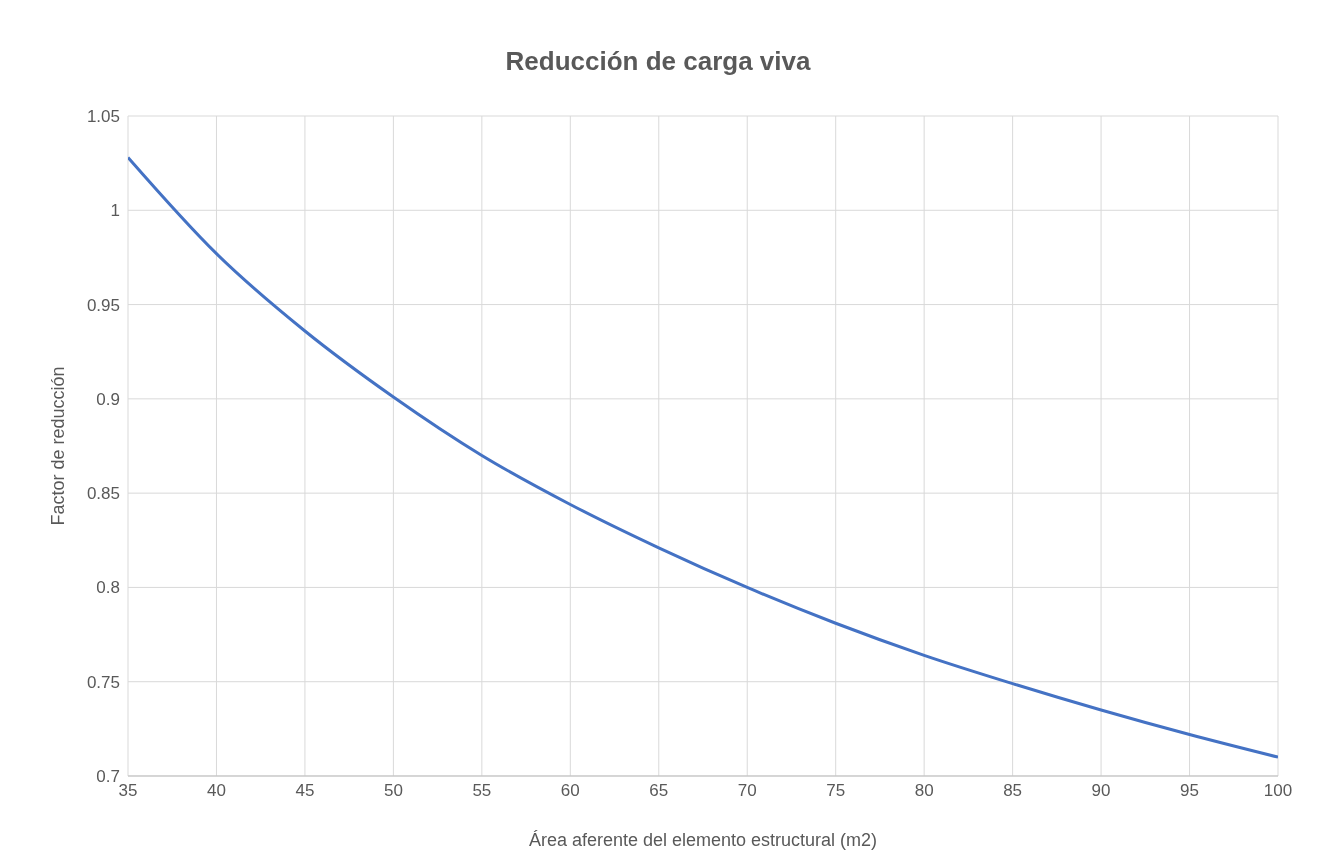  What do you see at coordinates (393, 791) in the screenshot?
I see `x-tick-label: 50` at bounding box center [393, 791].